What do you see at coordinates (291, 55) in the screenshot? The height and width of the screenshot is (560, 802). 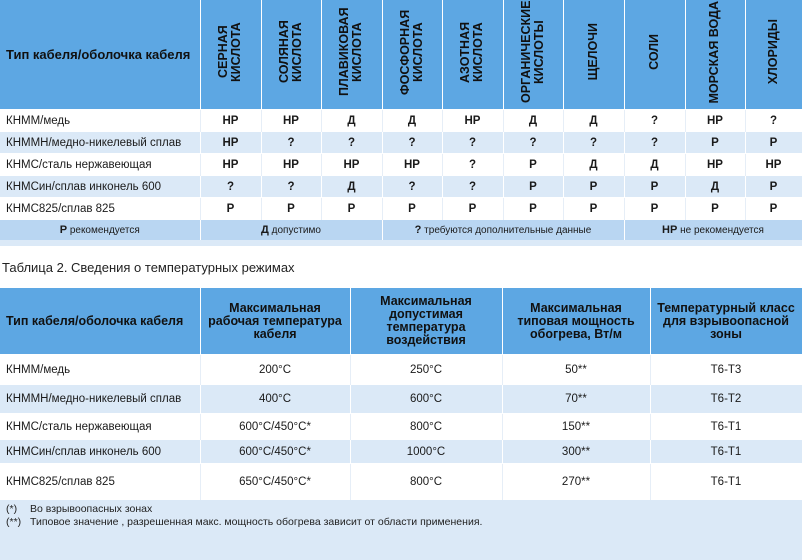 I see `table1-header-col: СОЛЯНАЯ КИСЛОТА` at bounding box center [291, 55].